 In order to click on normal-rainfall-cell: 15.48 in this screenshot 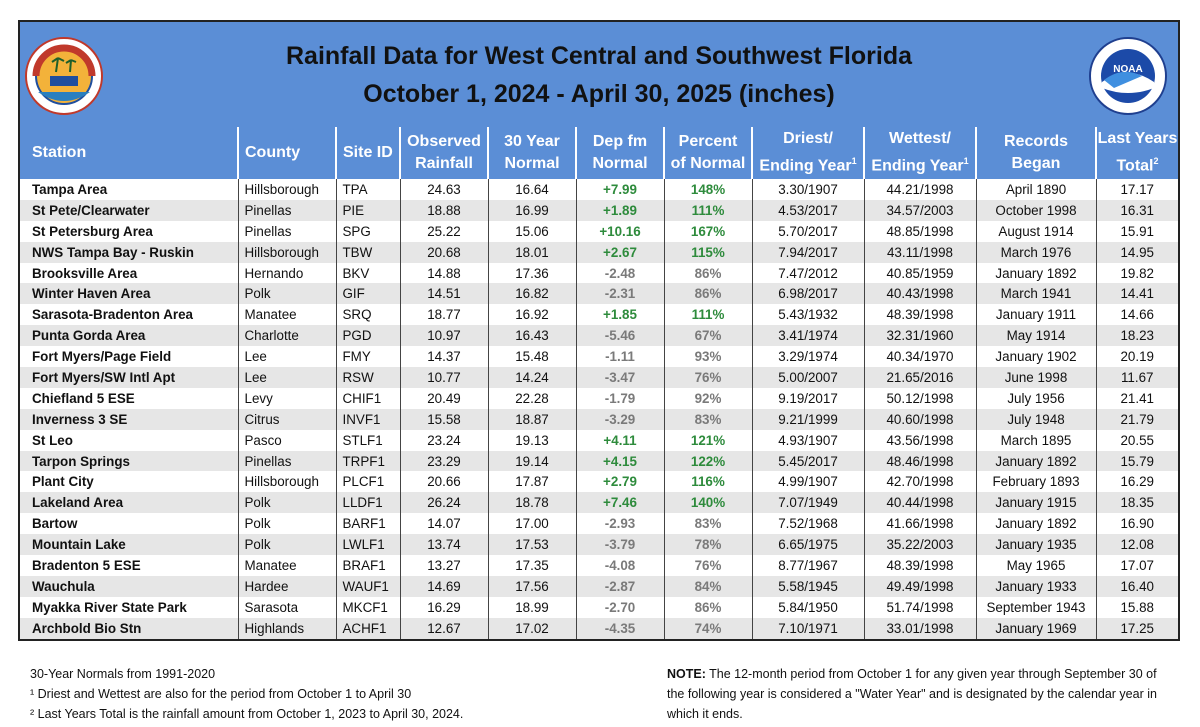, I will do `click(531, 357)`.